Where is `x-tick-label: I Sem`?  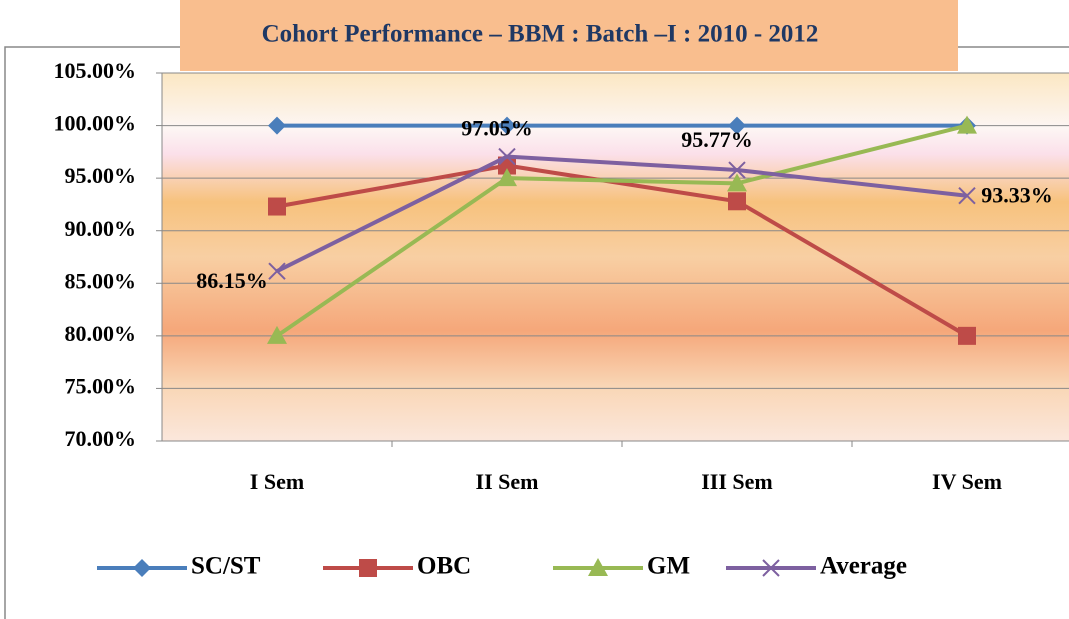 x-tick-label: I Sem is located at coordinates (277, 481).